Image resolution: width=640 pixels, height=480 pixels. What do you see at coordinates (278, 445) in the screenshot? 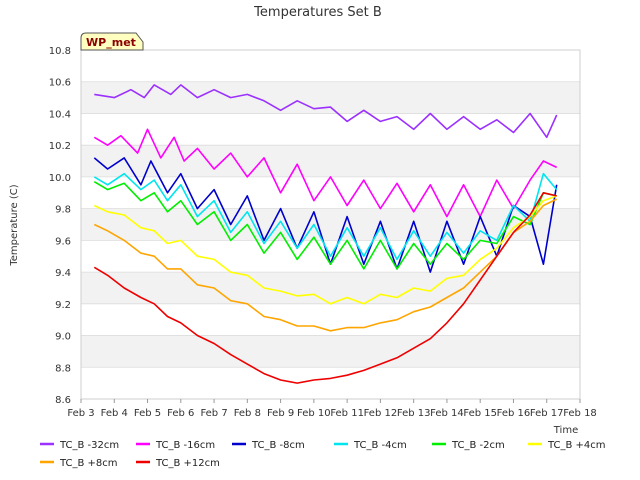
I see `legend-label: TC_B -8cm` at bounding box center [278, 445].